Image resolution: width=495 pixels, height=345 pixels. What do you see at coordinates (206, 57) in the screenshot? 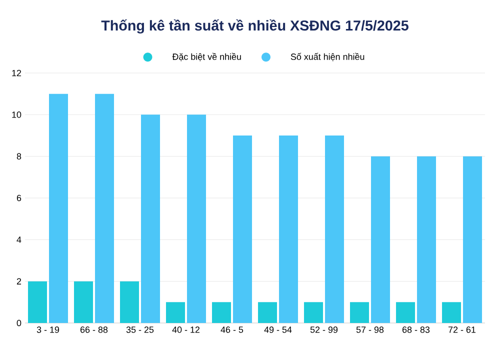
I see `legend-label: Đặc biệt về nhiều` at bounding box center [206, 57].